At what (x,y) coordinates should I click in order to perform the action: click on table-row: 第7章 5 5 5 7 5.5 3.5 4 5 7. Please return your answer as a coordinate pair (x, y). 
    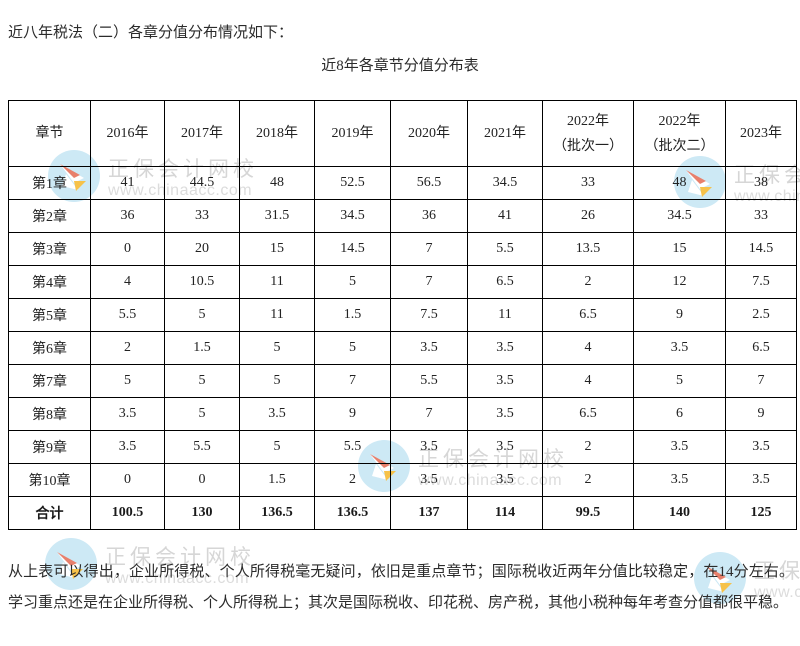
    Looking at the image, I should click on (402, 381).